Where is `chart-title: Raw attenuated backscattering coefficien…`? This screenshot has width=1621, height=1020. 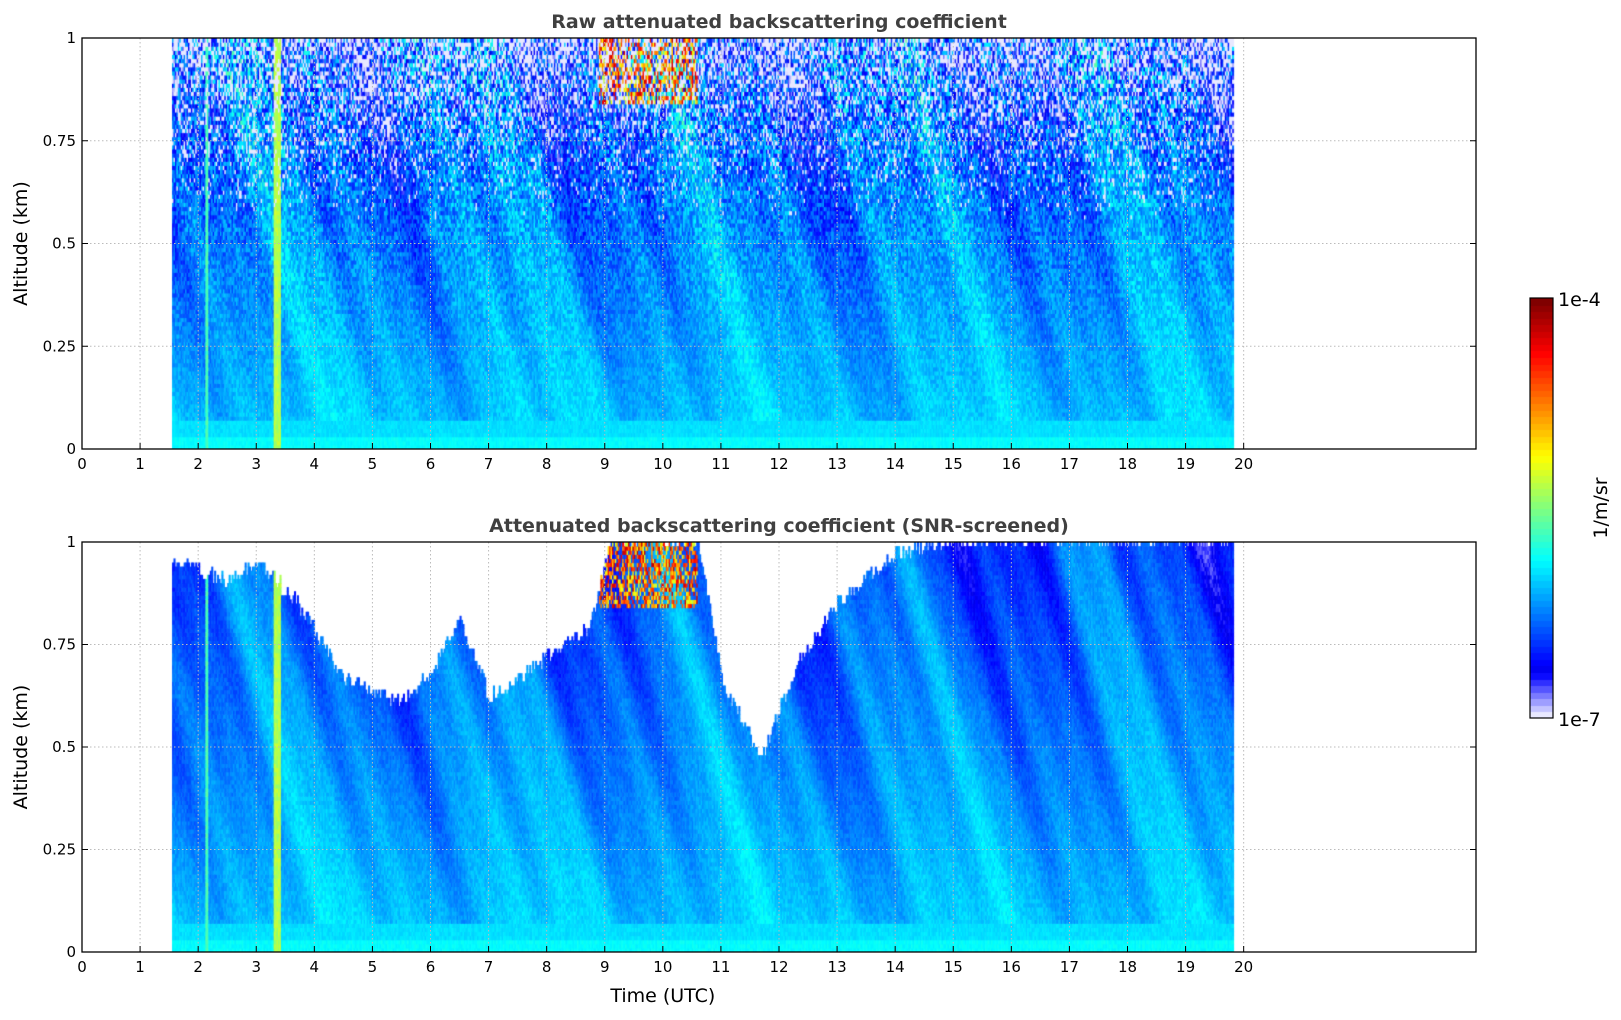 chart-title: Raw attenuated backscattering coefficien… is located at coordinates (779, 22).